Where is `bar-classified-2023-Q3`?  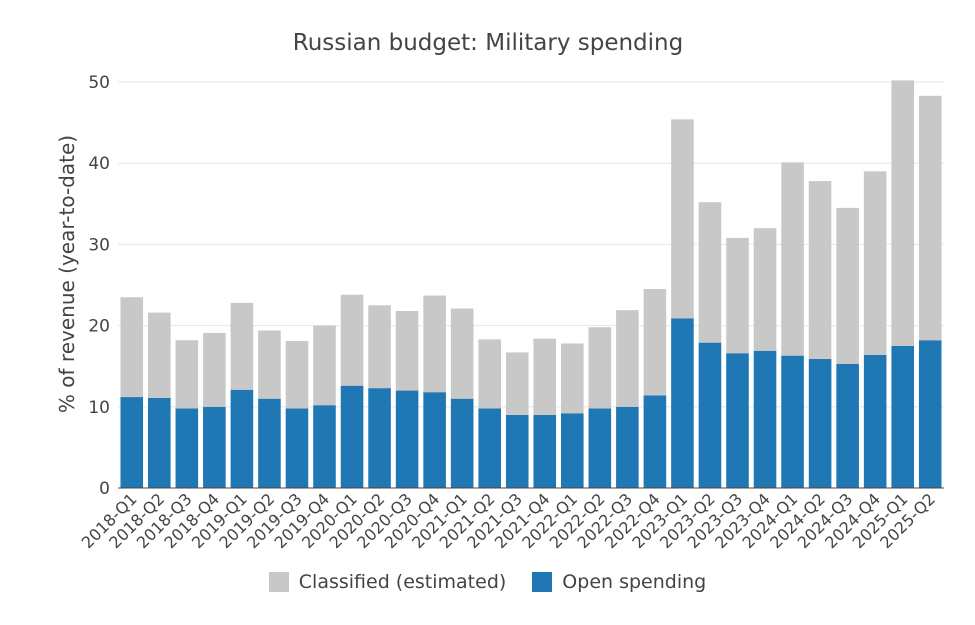 bar-classified-2023-Q3 is located at coordinates (737, 295).